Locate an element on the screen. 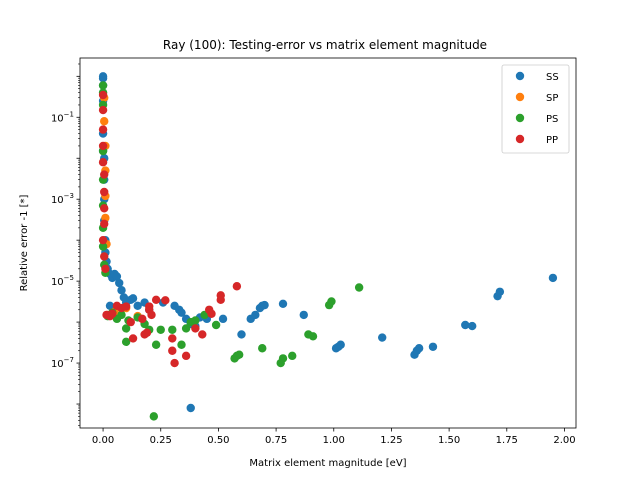  y-axis-label: Relative error -1 [*] is located at coordinates (24, 242).